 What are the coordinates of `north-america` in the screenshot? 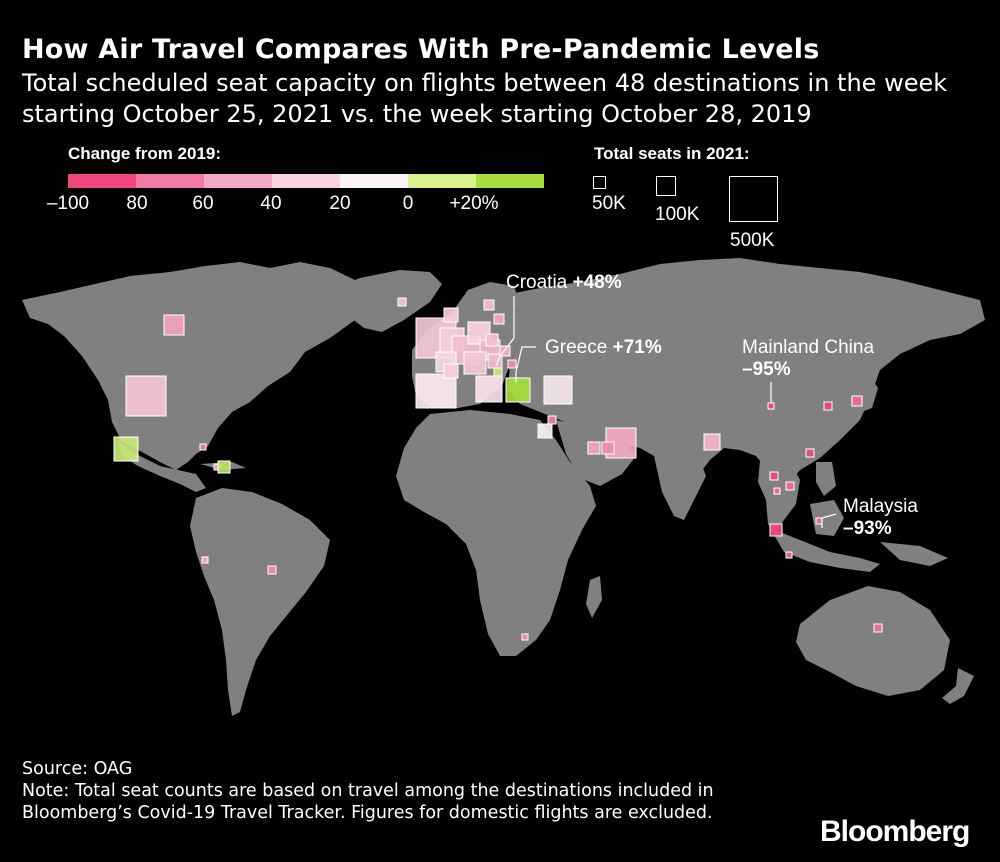 It's located at (193, 366).